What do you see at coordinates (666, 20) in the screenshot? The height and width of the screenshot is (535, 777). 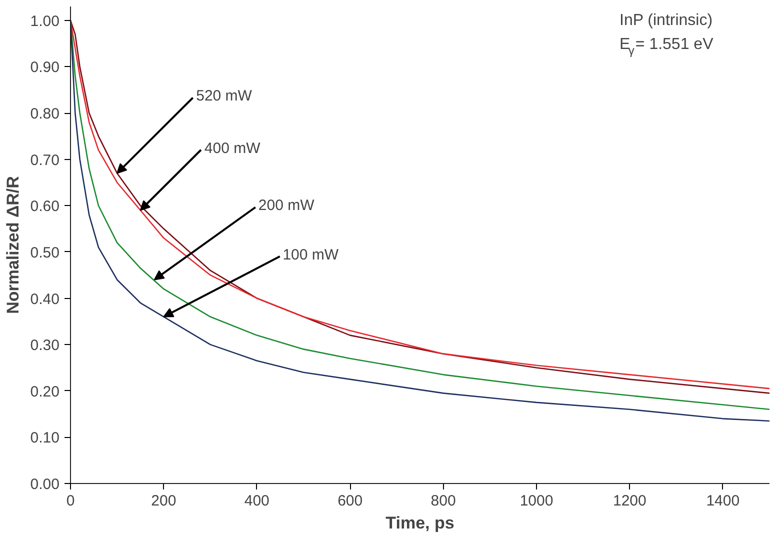 I see `annotation: InP (intrinsic)` at bounding box center [666, 20].